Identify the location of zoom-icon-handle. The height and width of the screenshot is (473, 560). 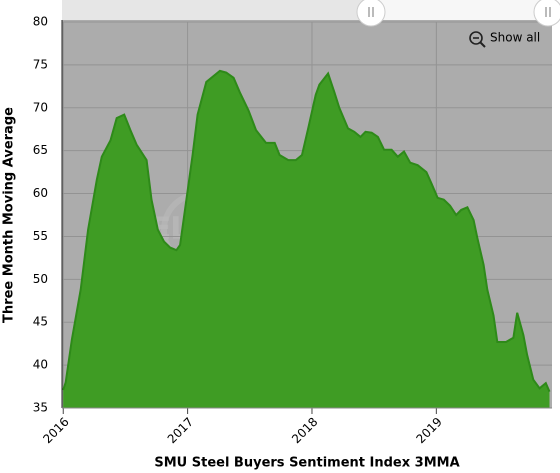
(482, 44).